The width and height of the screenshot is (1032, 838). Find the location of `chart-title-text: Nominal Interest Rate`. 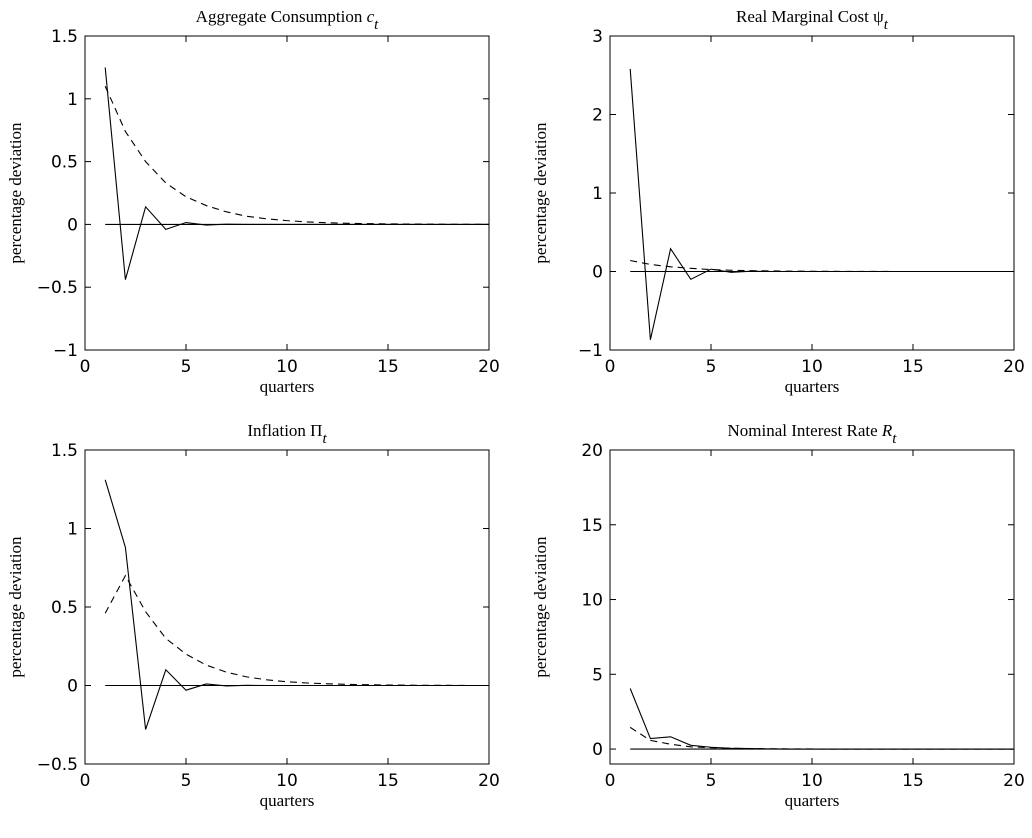

chart-title-text: Nominal Interest Rate is located at coordinates (805, 430).